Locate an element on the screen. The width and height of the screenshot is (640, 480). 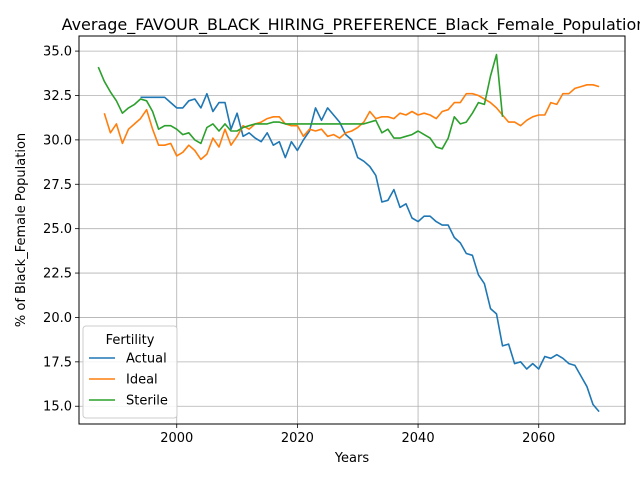
legend-label-sterile: Sterile is located at coordinates (147, 401).